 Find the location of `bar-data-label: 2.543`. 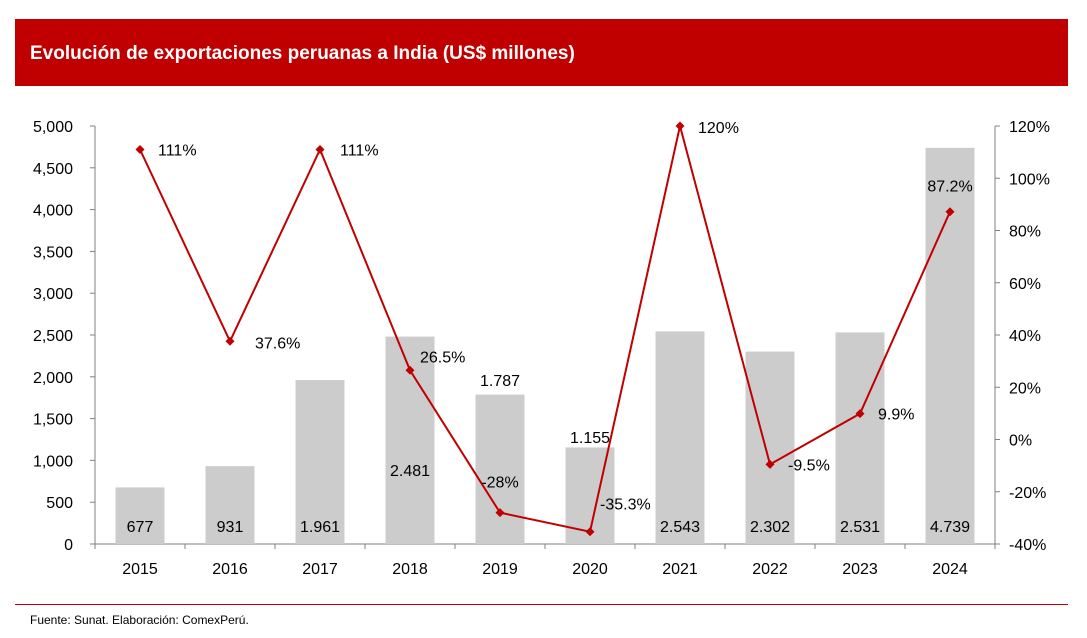

bar-data-label: 2.543 is located at coordinates (680, 527).